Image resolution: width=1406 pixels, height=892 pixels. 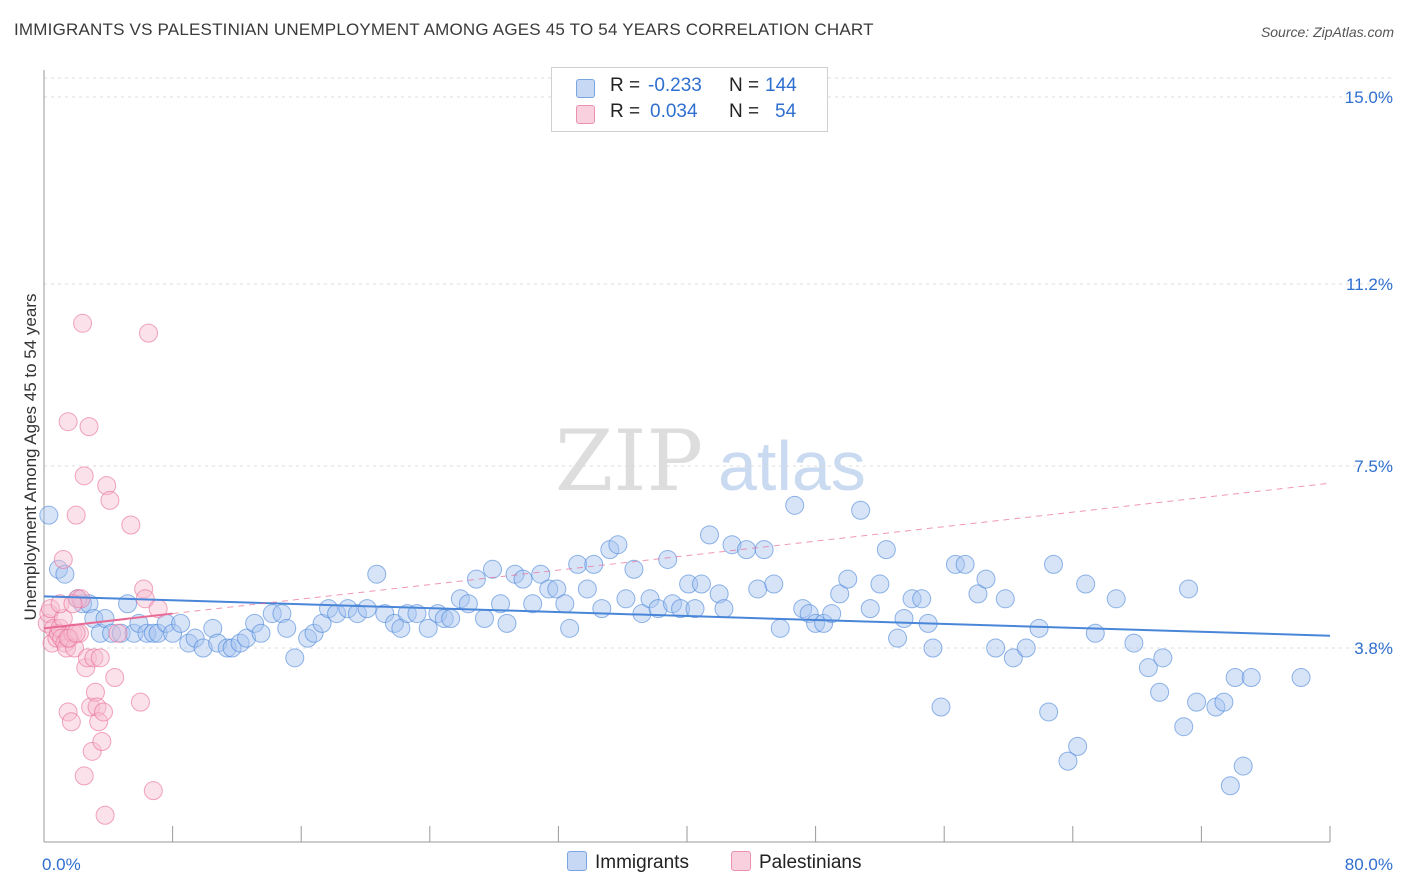 What do you see at coordinates (1373, 648) in the screenshot?
I see `y-tick-label: 3.8%` at bounding box center [1373, 648].